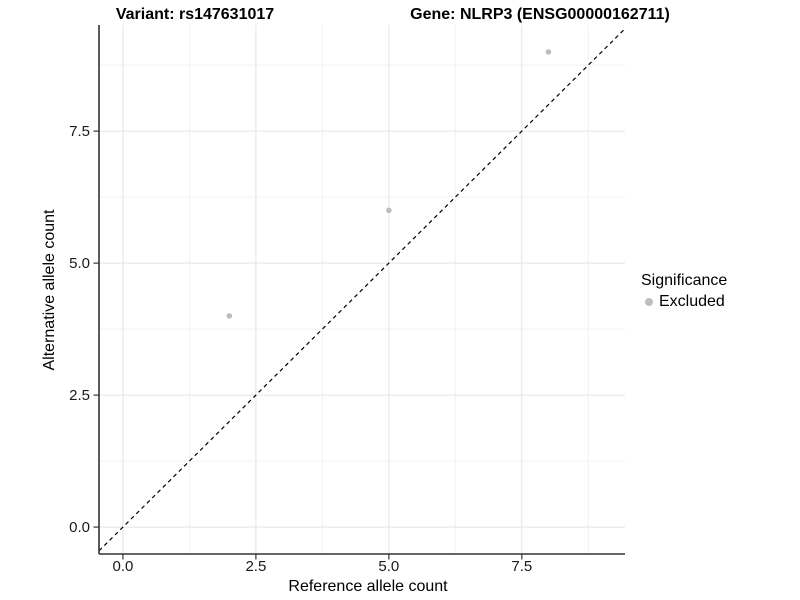  I want to click on legend-title: Significance, so click(684, 280).